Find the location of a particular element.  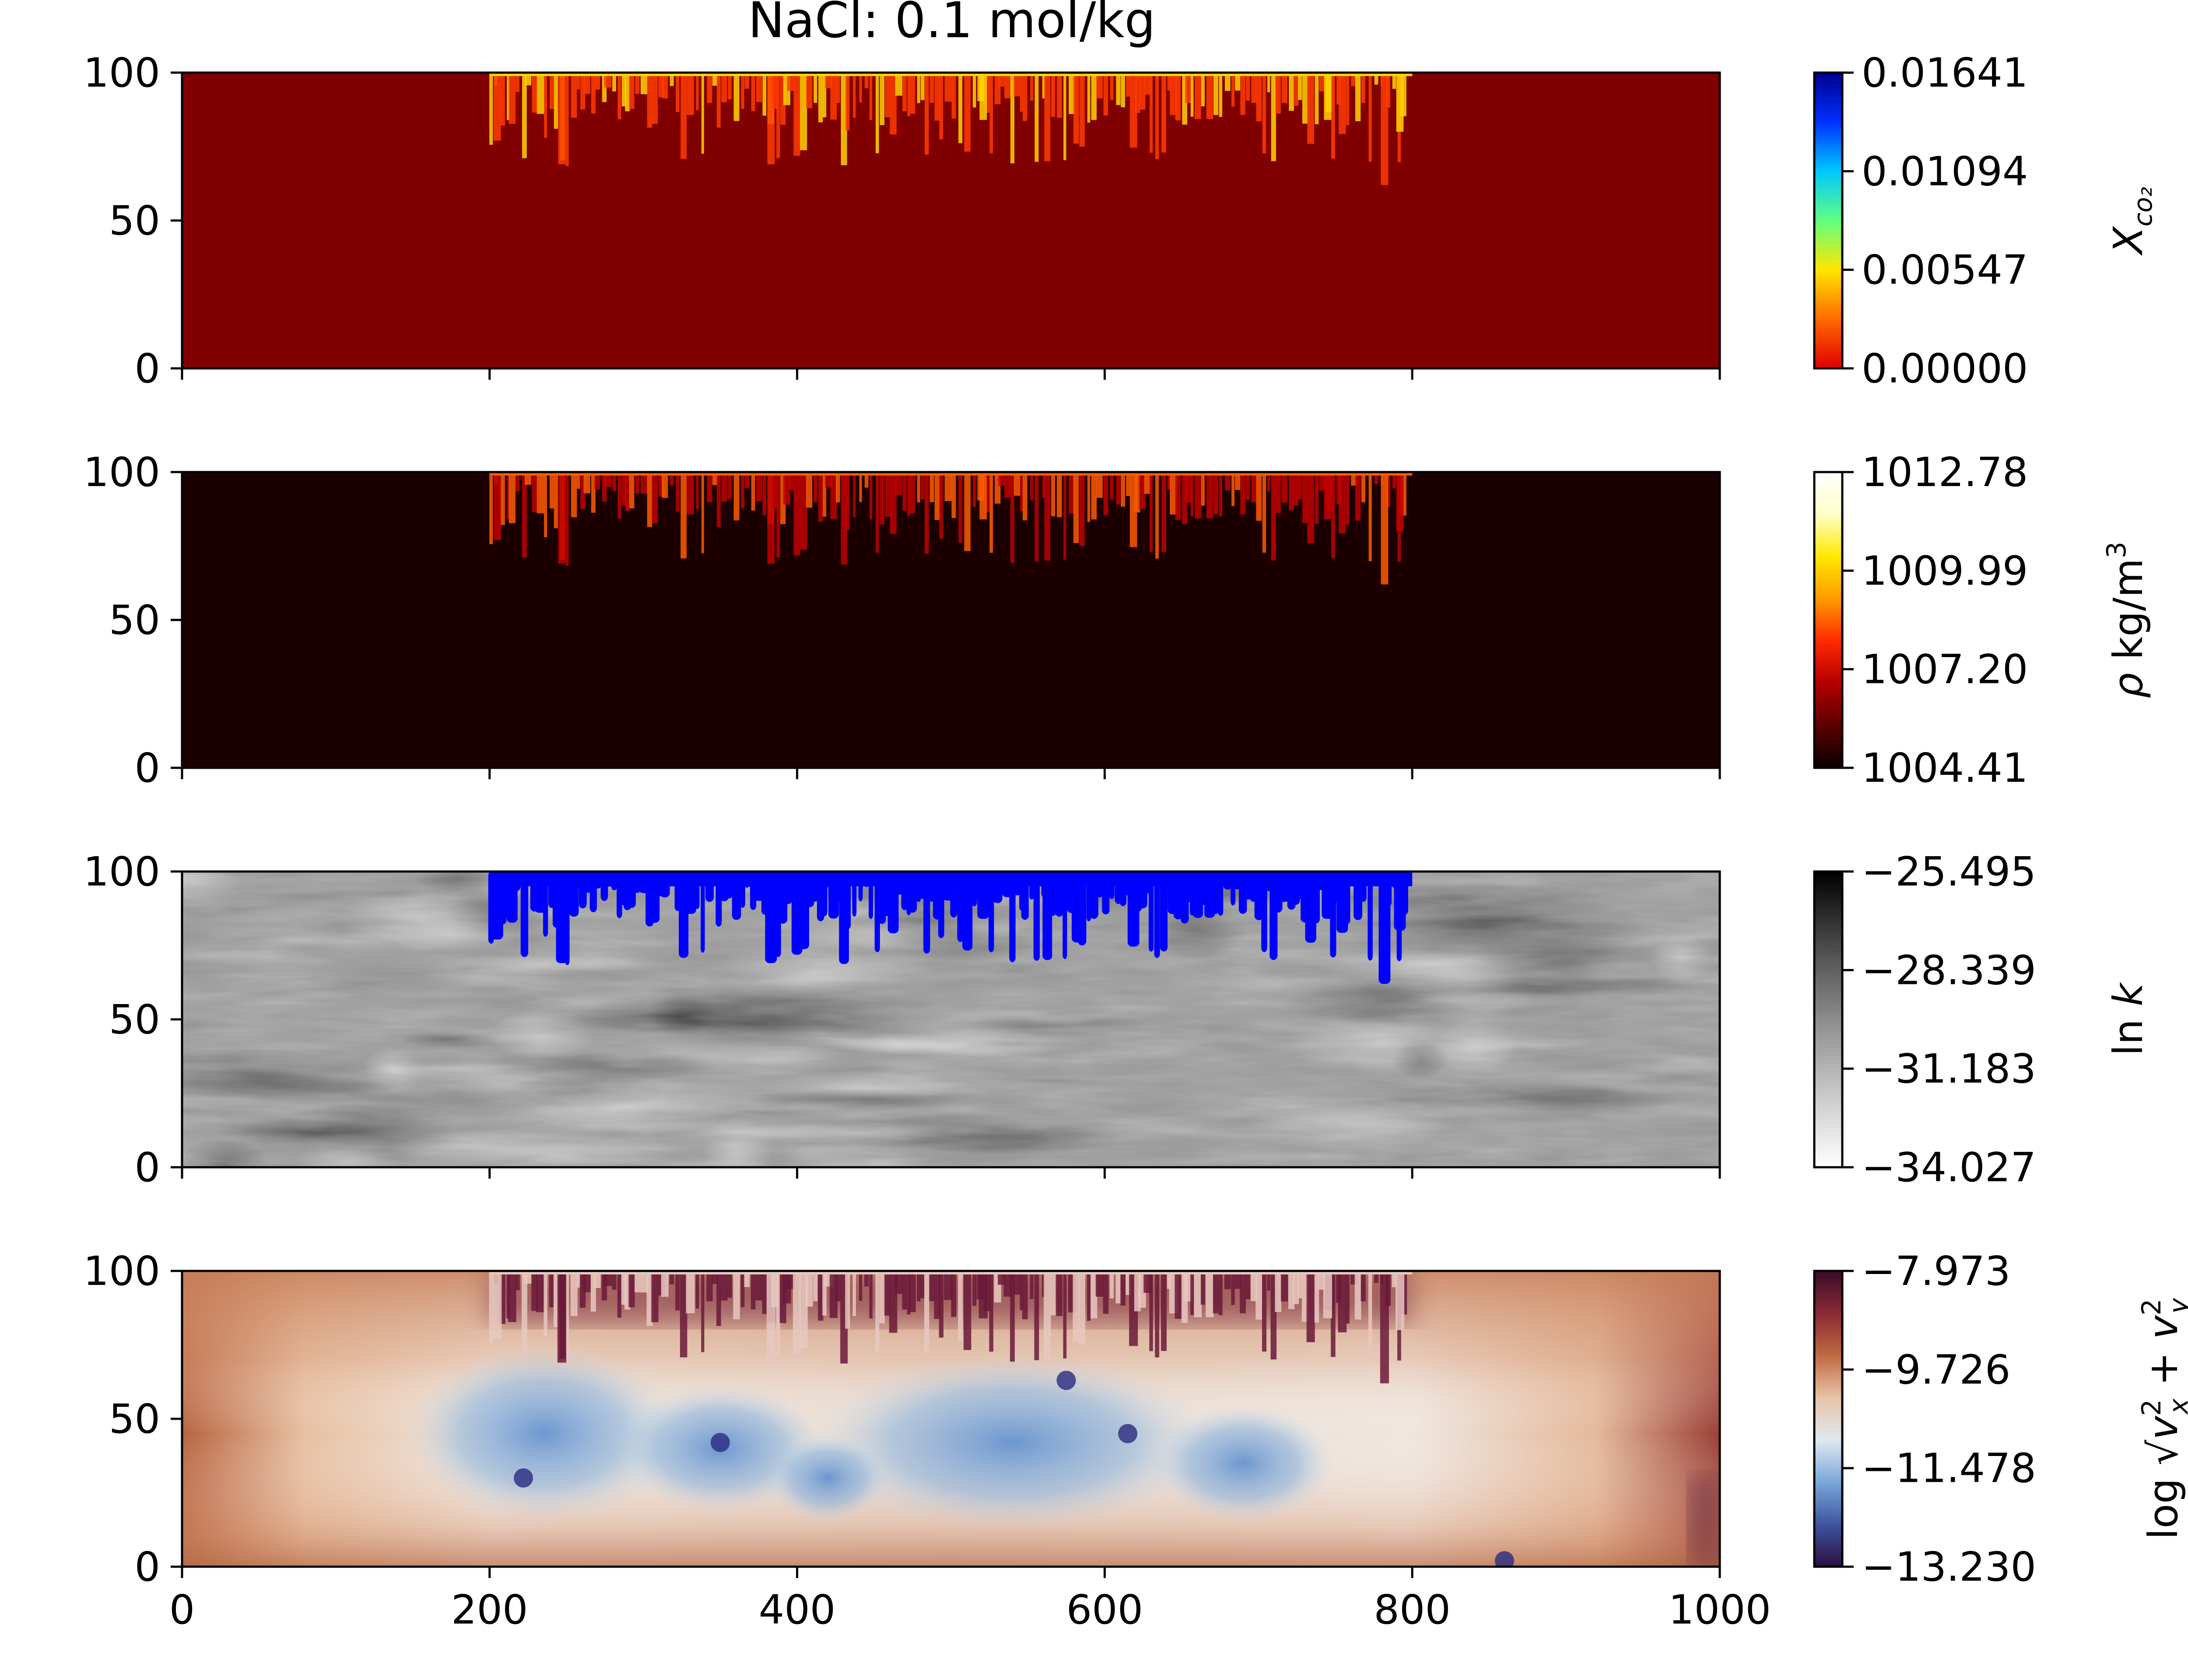

x-tick-label: 800 is located at coordinates (1412, 1609).